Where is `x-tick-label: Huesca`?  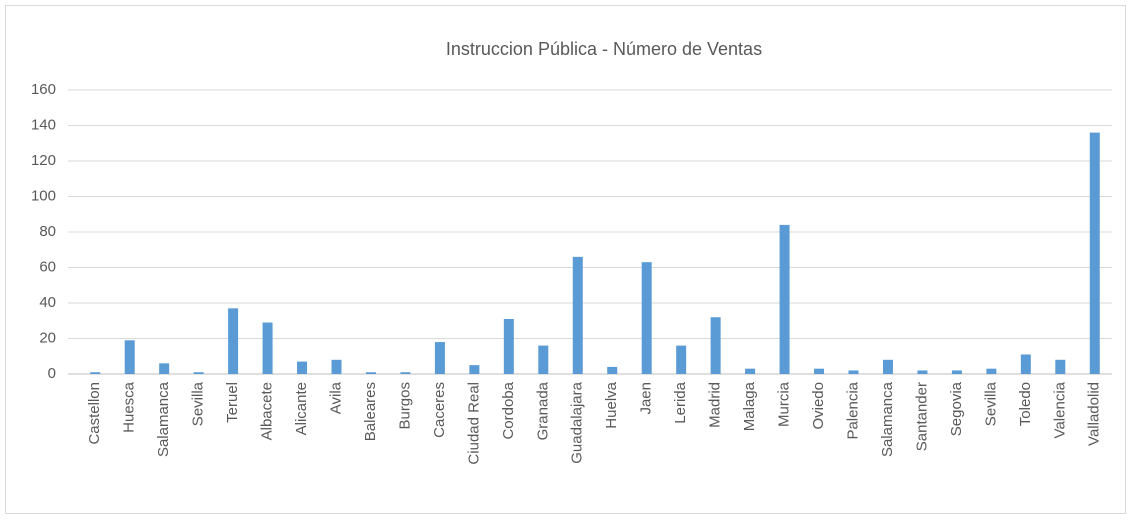
x-tick-label: Huesca is located at coordinates (129, 407).